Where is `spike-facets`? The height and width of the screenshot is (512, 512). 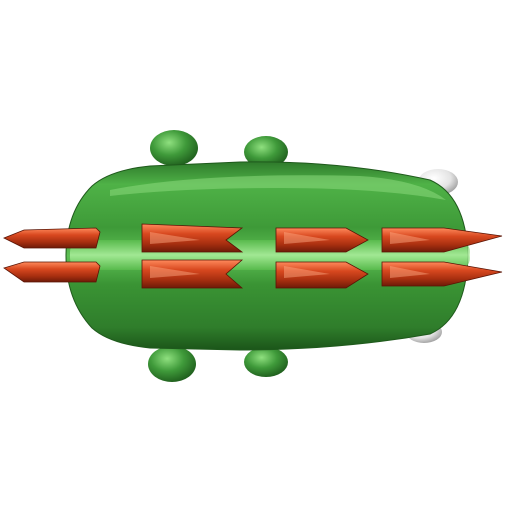 spike-facets is located at coordinates (290, 255).